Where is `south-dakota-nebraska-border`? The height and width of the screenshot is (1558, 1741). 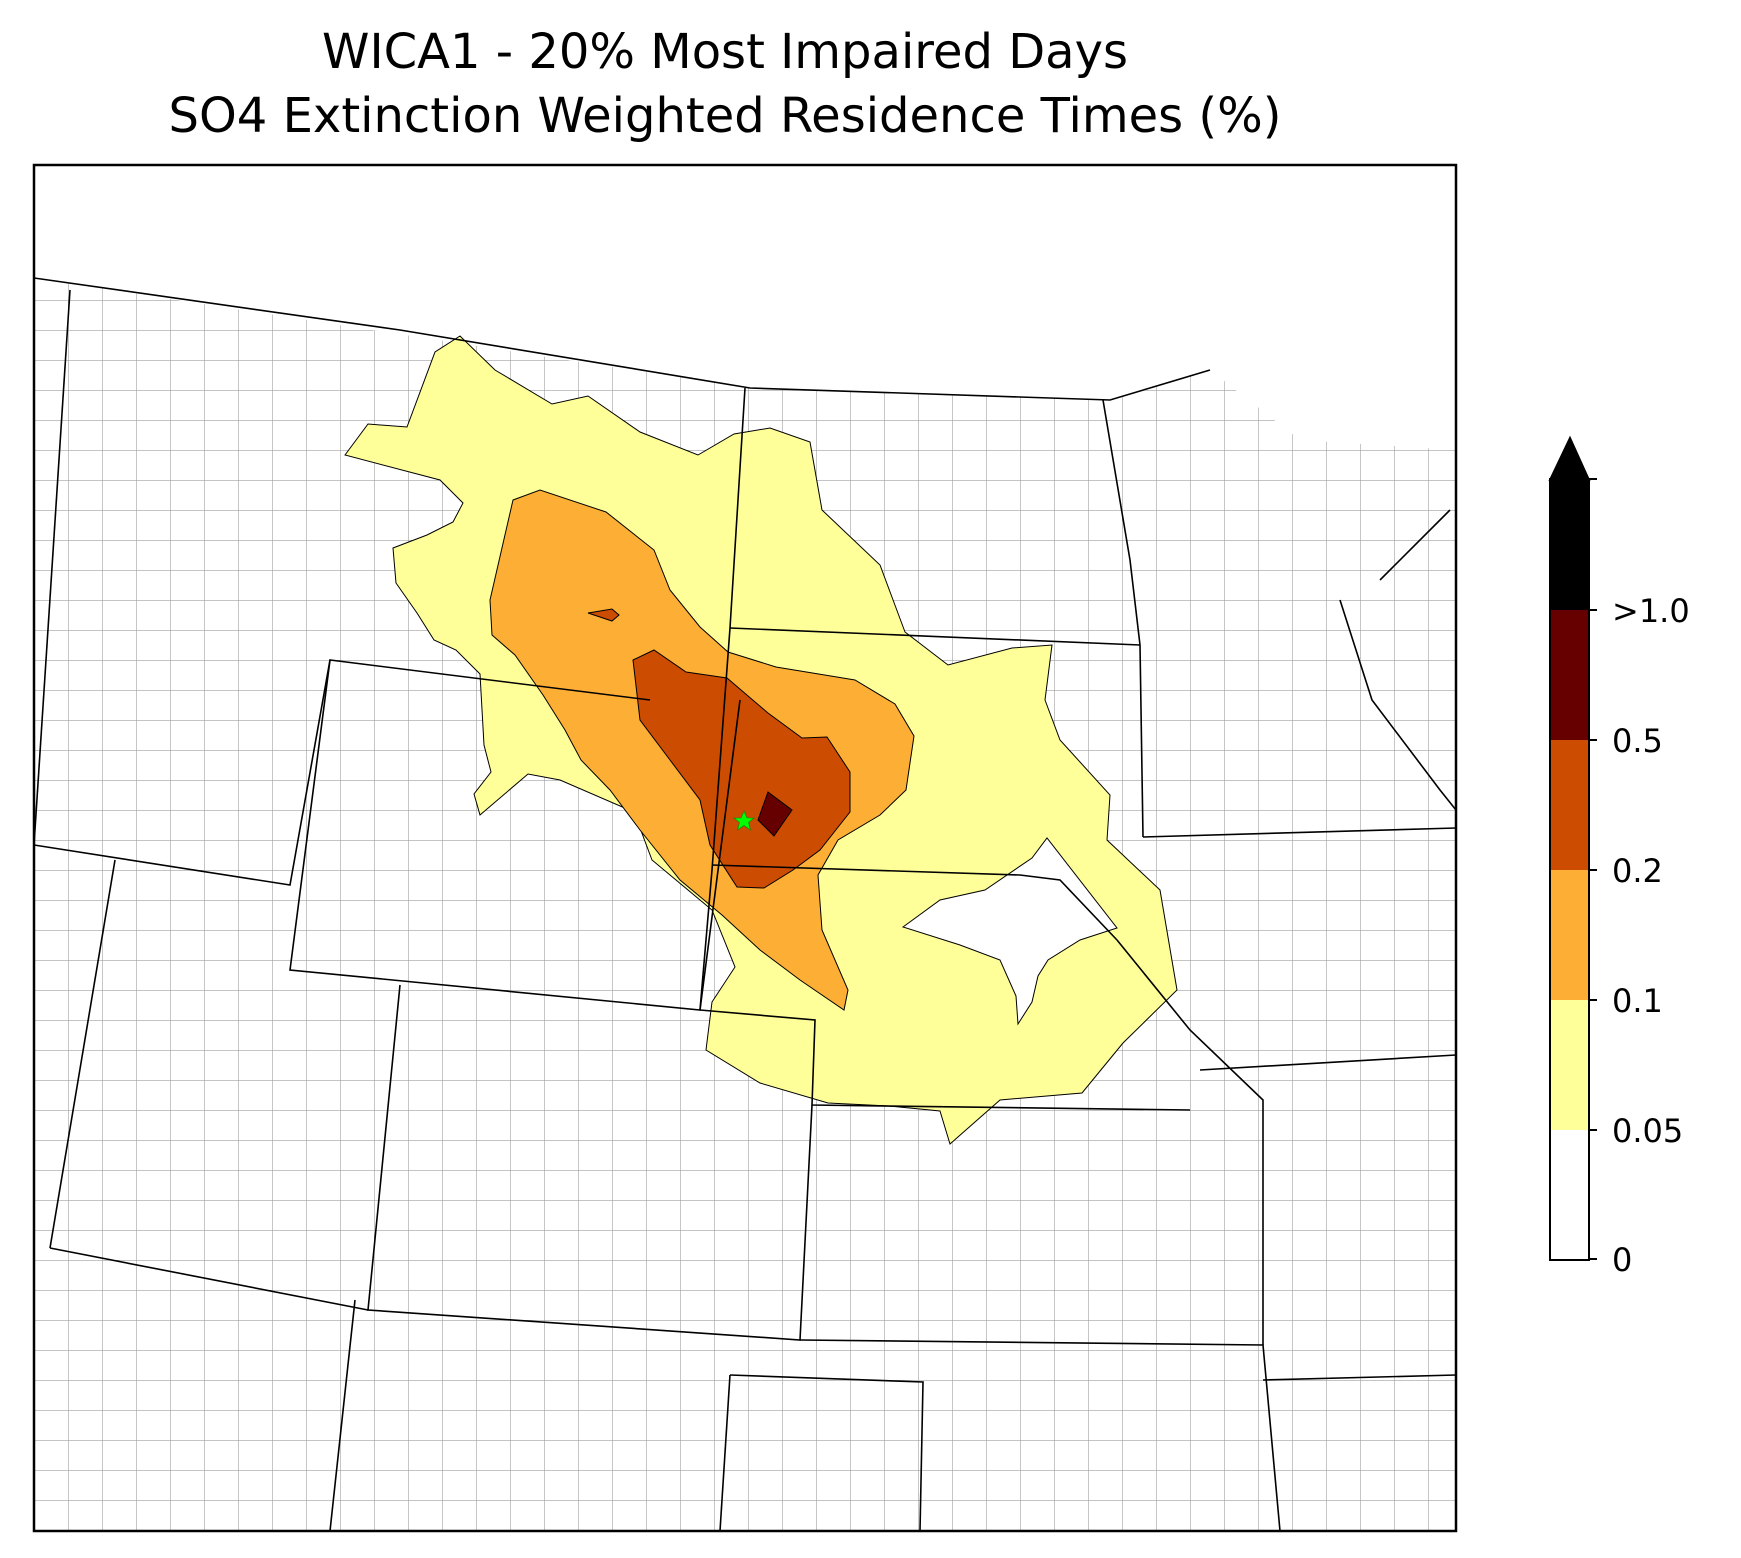 south-dakota-nebraska-border is located at coordinates (914, 902).